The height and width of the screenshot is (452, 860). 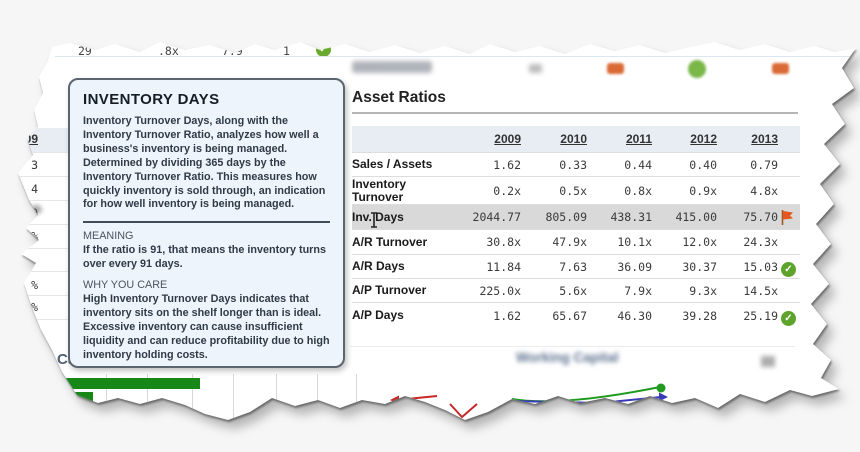 What do you see at coordinates (27, 307) in the screenshot?
I see `left-table-value: 97%` at bounding box center [27, 307].